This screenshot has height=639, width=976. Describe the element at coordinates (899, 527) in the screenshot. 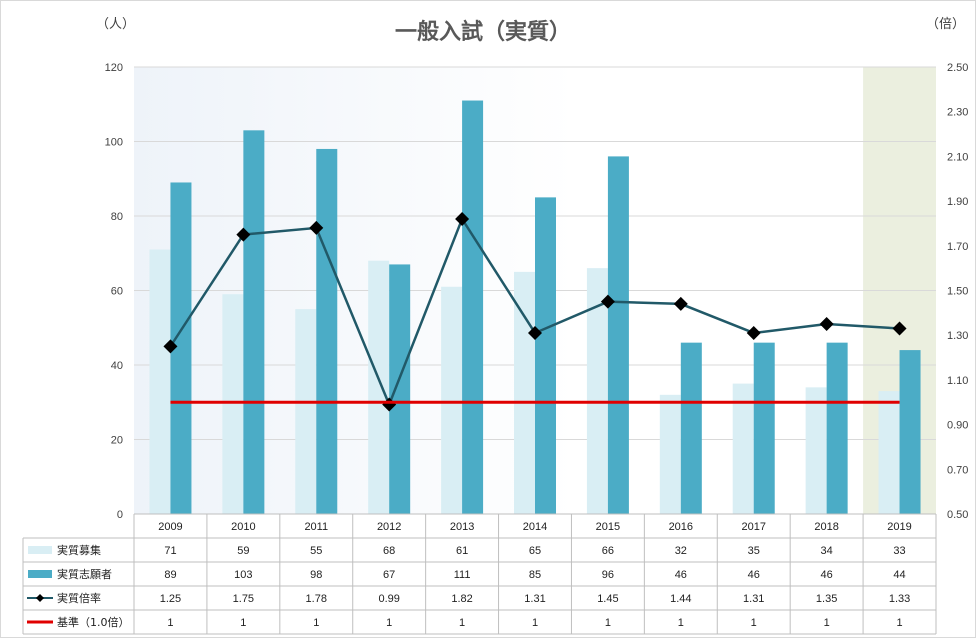

I see `x-tick-label: 2019` at that location.